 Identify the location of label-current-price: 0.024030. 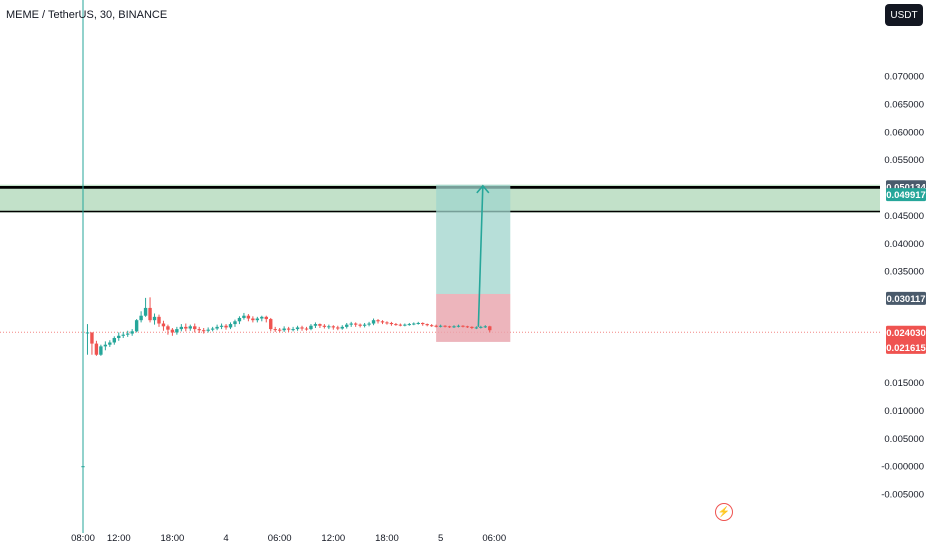
(906, 333).